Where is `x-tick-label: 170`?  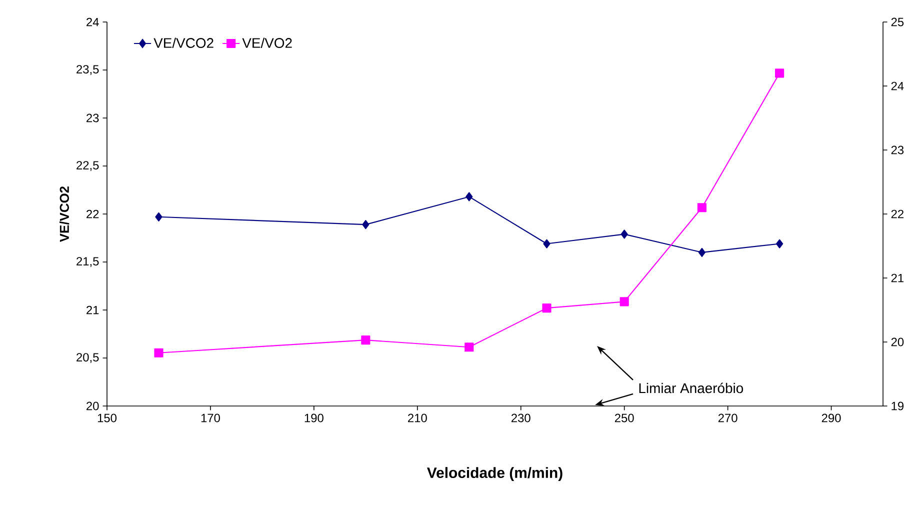 x-tick-label: 170 is located at coordinates (210, 418).